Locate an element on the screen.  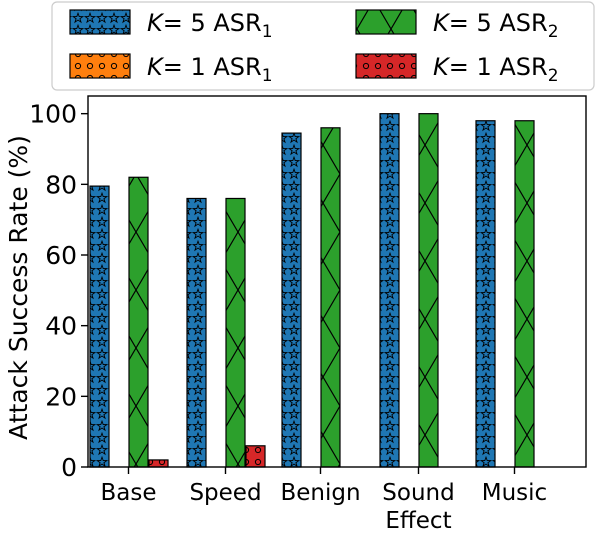
x-tick-label: Base is located at coordinates (128, 493).